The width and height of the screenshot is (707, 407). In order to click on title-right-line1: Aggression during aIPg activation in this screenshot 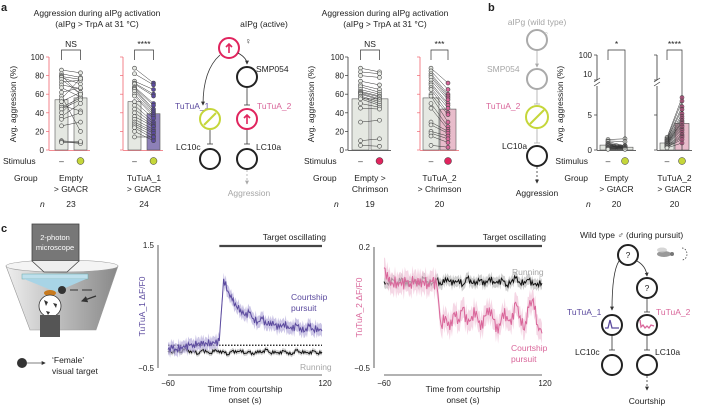, I will do `click(385, 13)`.